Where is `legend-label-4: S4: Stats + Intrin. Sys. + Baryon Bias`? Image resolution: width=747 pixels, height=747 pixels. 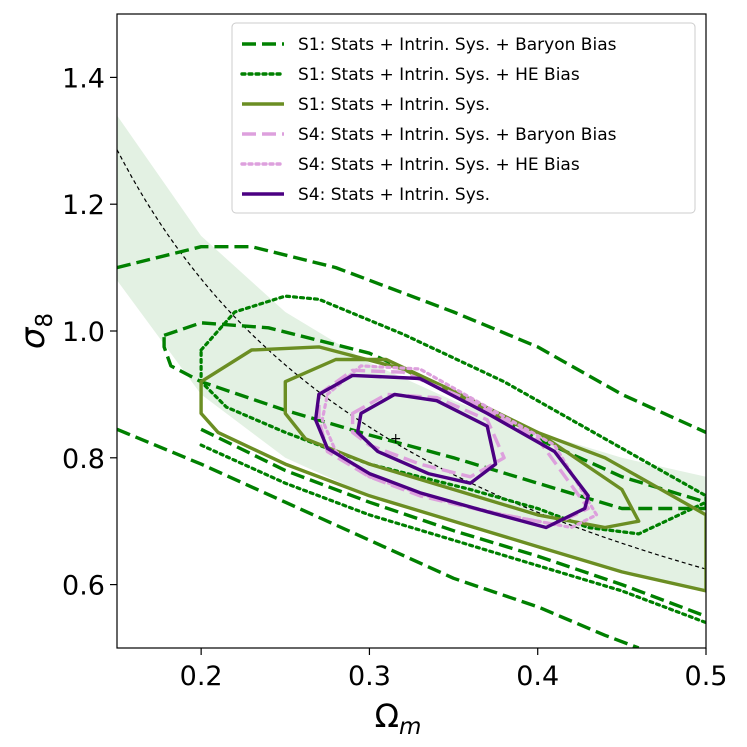
legend-label-4: S4: Stats + Intrin. Sys. + Baryon Bias is located at coordinates (457, 135).